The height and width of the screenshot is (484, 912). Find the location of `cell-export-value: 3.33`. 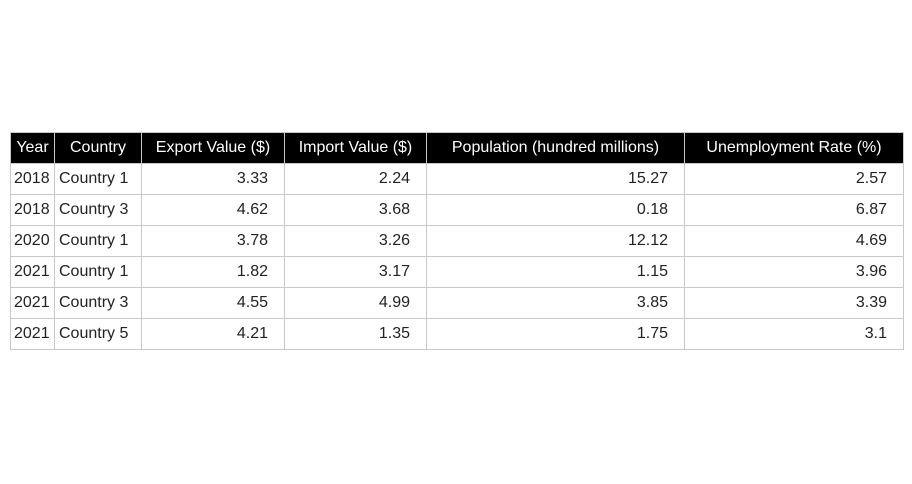

cell-export-value: 3.33 is located at coordinates (213, 179).